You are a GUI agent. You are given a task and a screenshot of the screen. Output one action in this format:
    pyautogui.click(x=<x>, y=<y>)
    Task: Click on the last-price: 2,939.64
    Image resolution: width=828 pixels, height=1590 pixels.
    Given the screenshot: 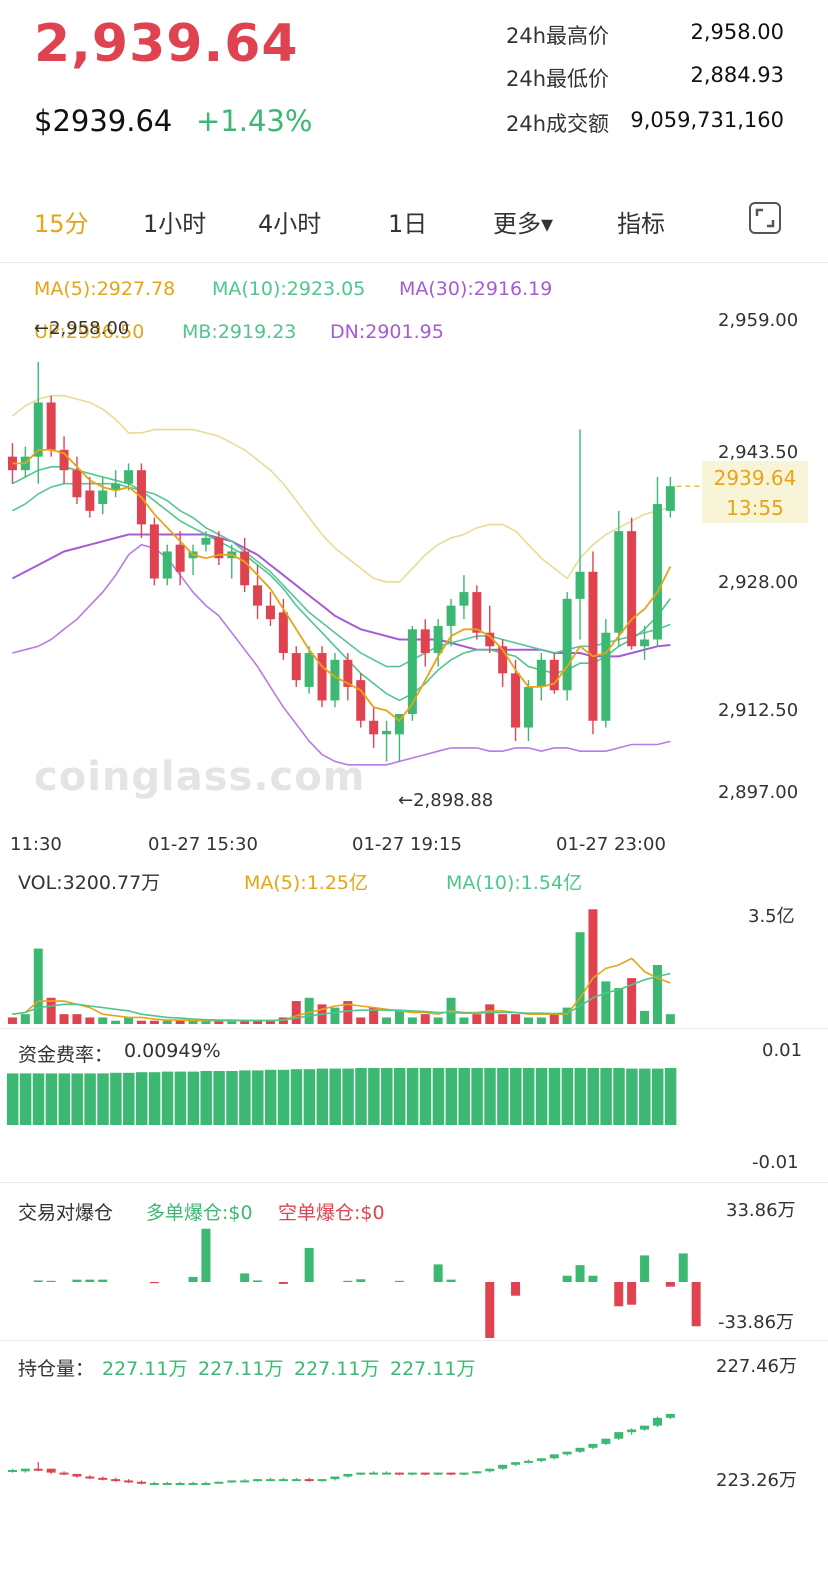 What is the action you would take?
    pyautogui.click(x=166, y=44)
    